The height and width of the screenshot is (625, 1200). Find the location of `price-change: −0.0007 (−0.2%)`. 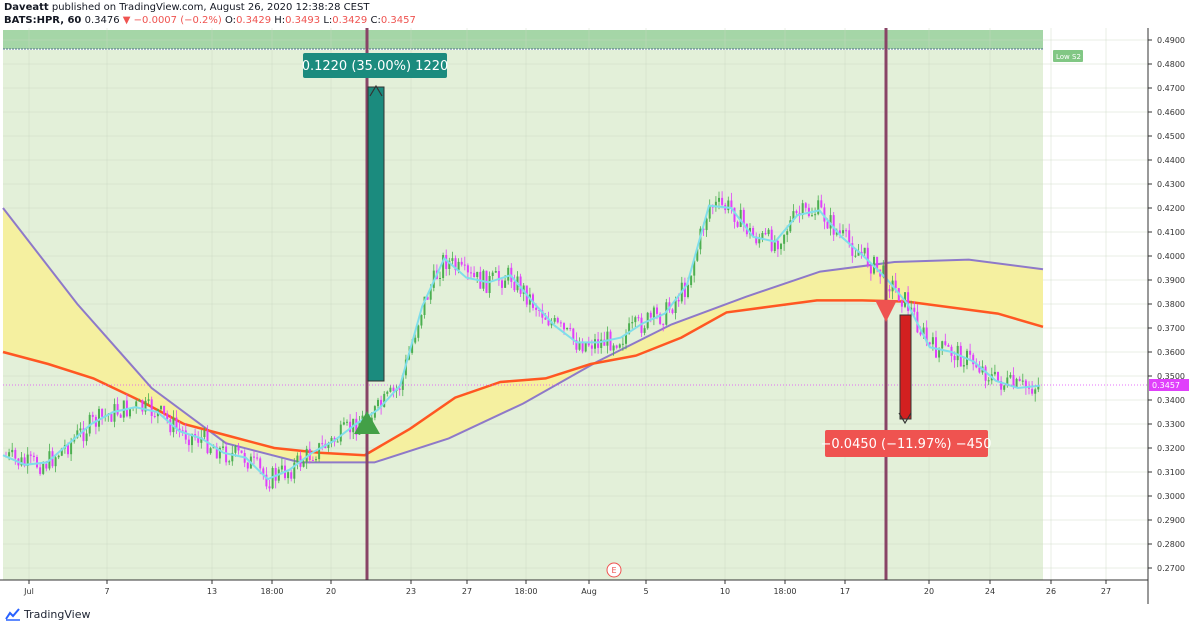

price-change: −0.0007 (−0.2%) is located at coordinates (177, 20).